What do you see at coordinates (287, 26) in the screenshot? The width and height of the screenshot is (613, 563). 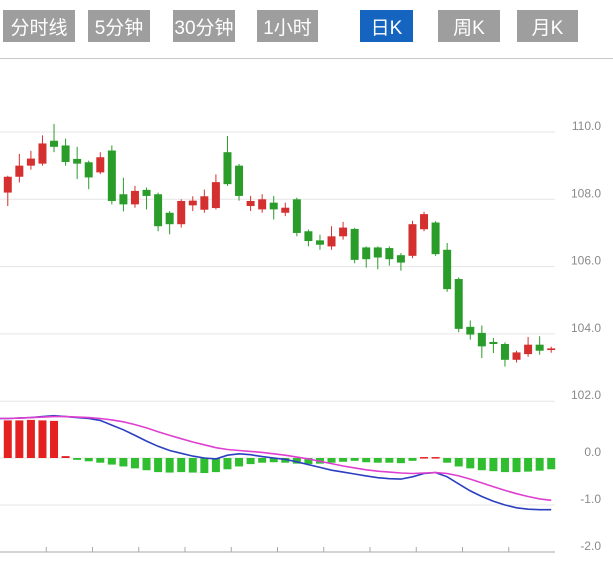 I see `tab-1hour: 1小时` at bounding box center [287, 26].